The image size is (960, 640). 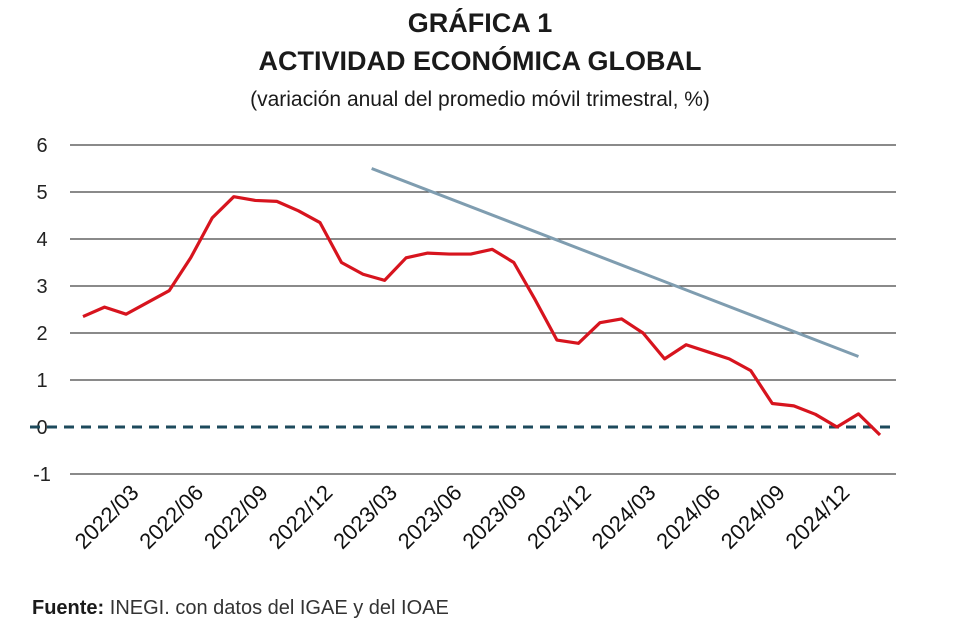 What do you see at coordinates (68, 608) in the screenshot?
I see `source-label: Fuente:` at bounding box center [68, 608].